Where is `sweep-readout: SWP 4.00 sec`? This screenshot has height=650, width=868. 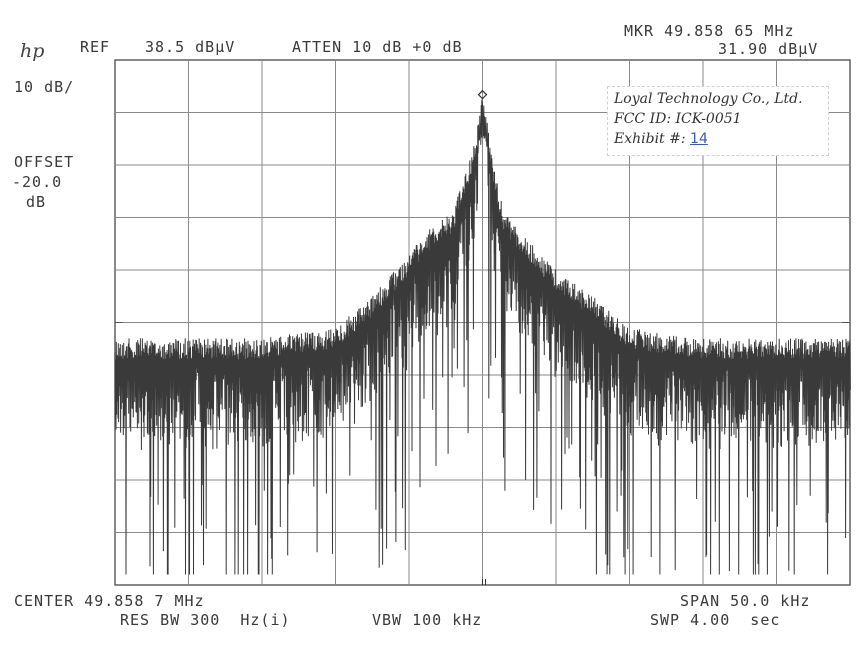
sweep-readout: SWP 4.00 sec is located at coordinates (715, 620).